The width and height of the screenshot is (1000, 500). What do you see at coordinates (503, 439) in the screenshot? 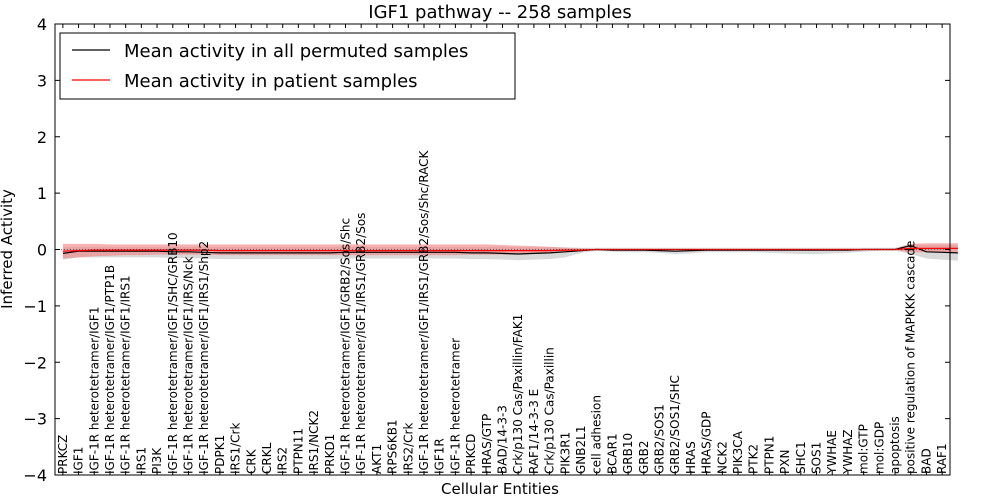
I see `x-tick-label: BAD/14-3-3` at bounding box center [503, 439].